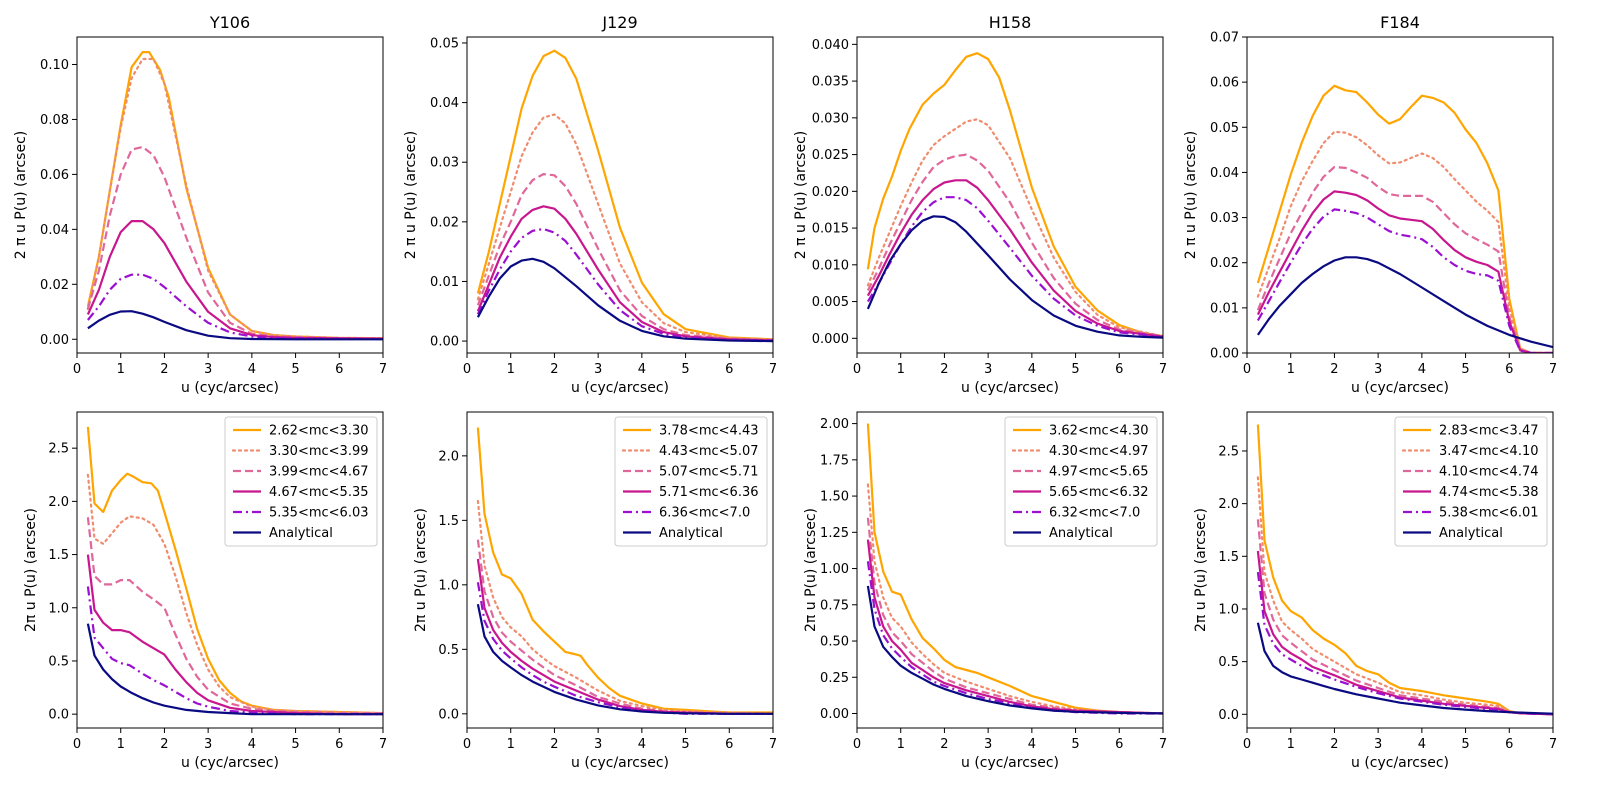  What do you see at coordinates (709, 451) in the screenshot?
I see `legend-label-1: 4.43<mc<5.07` at bounding box center [709, 451].